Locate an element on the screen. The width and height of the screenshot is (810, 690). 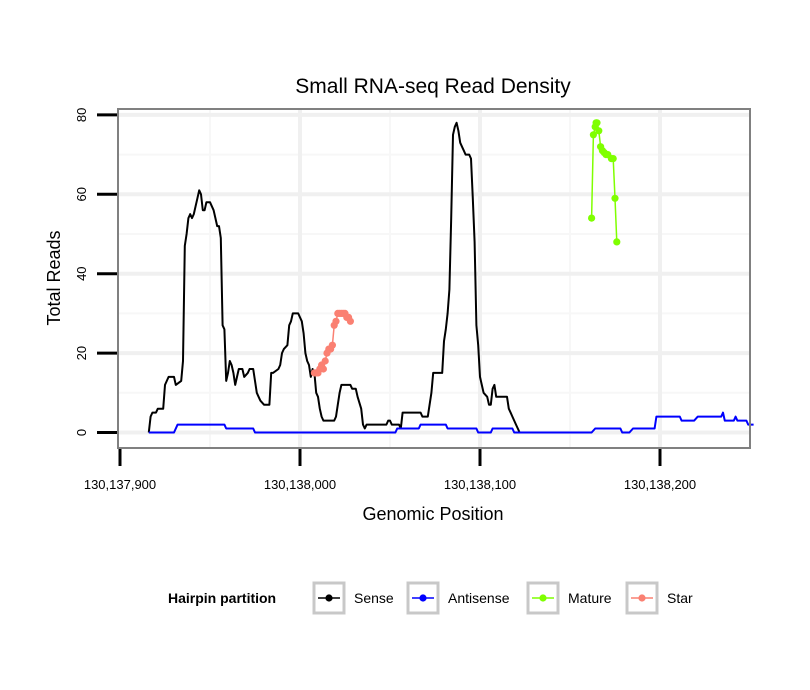
x-axis-title: Genomic Position is located at coordinates (432, 514).